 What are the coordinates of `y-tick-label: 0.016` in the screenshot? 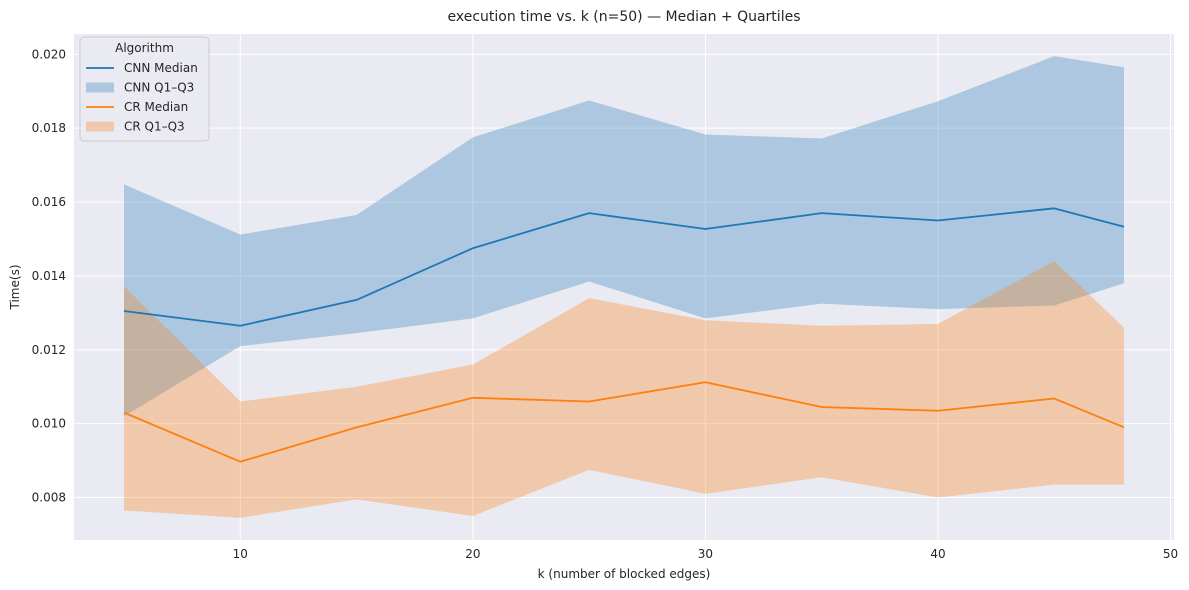 It's located at (49, 202).